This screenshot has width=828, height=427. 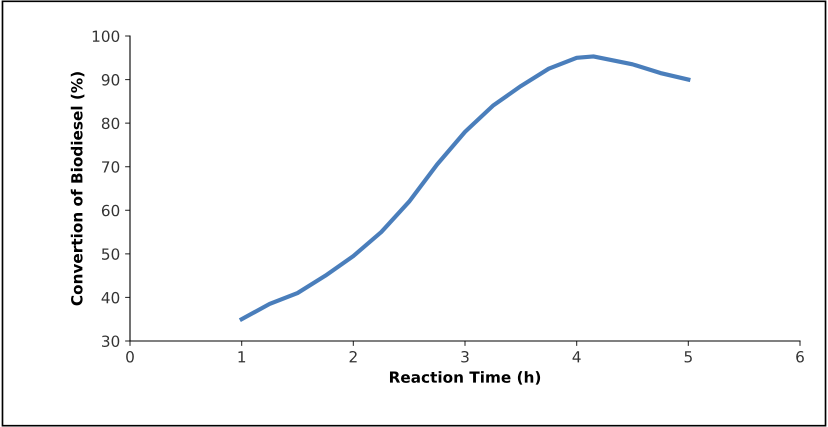 I want to click on y-axis-title: Convertion of Biodiesel (%), so click(x=77, y=189).